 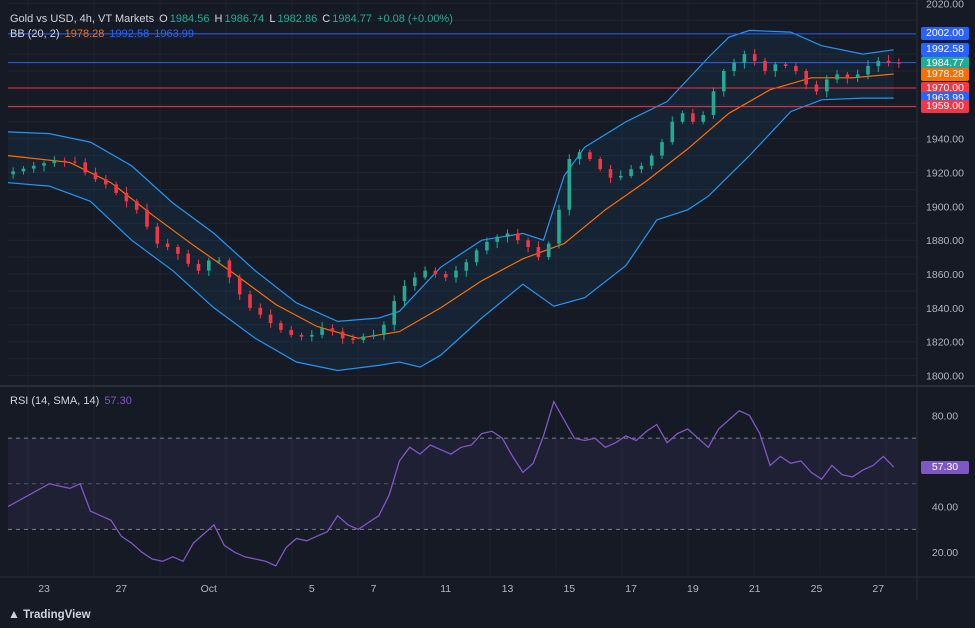 What do you see at coordinates (945, 553) in the screenshot?
I see `rsi-tick-label: 20.00` at bounding box center [945, 553].